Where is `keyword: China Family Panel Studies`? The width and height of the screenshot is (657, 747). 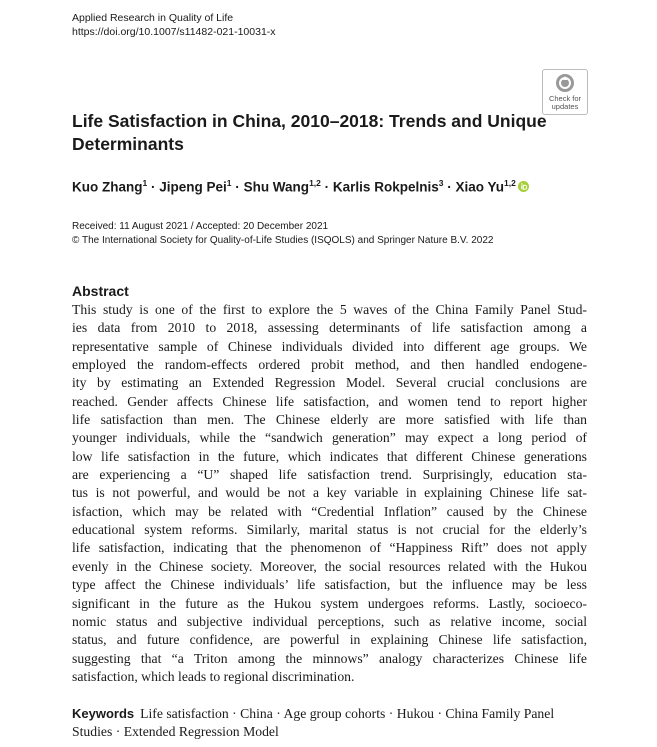 keyword: China Family Panel Studies is located at coordinates (313, 722).